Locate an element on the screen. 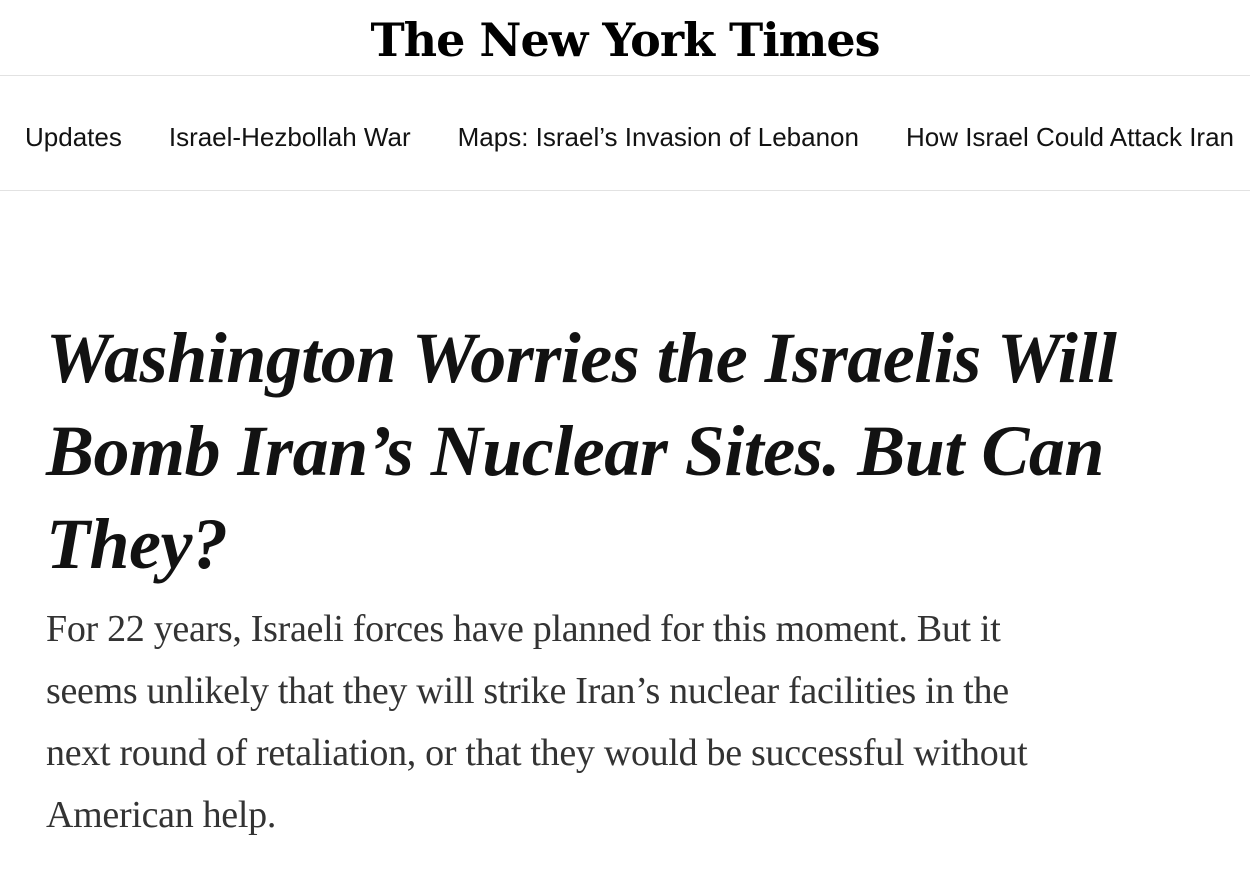 Image resolution: width=1250 pixels, height=880 pixels. nav-item-israel-hezbollah-war: Israel-Hezbollah War is located at coordinates (289, 136).